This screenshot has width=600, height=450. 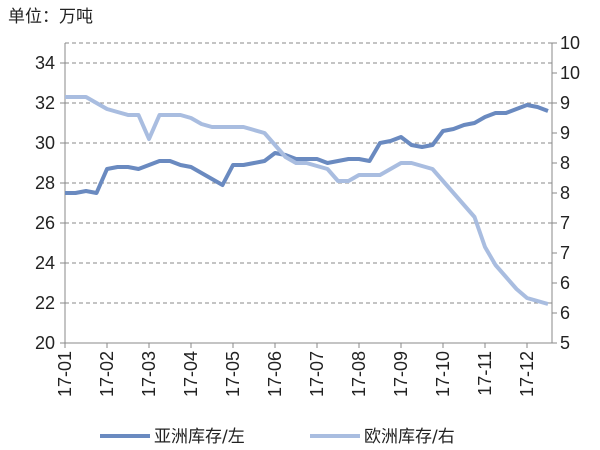 I want to click on y-tick-label: 24, so click(x=45, y=263).